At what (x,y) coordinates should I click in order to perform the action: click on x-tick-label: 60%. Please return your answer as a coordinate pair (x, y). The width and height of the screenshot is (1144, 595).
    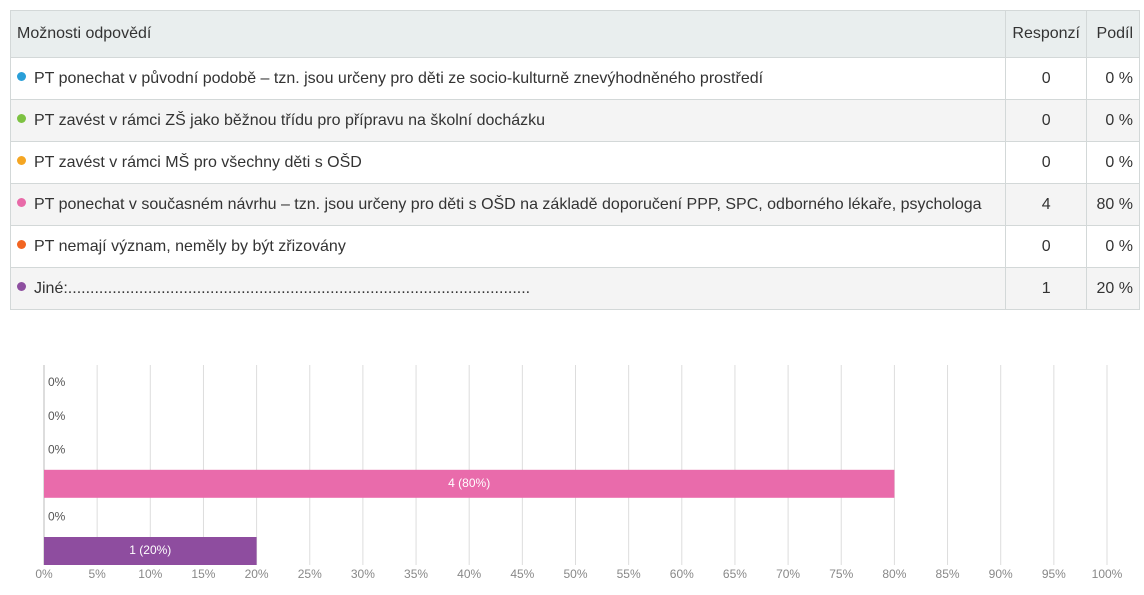
    Looking at the image, I should click on (682, 574).